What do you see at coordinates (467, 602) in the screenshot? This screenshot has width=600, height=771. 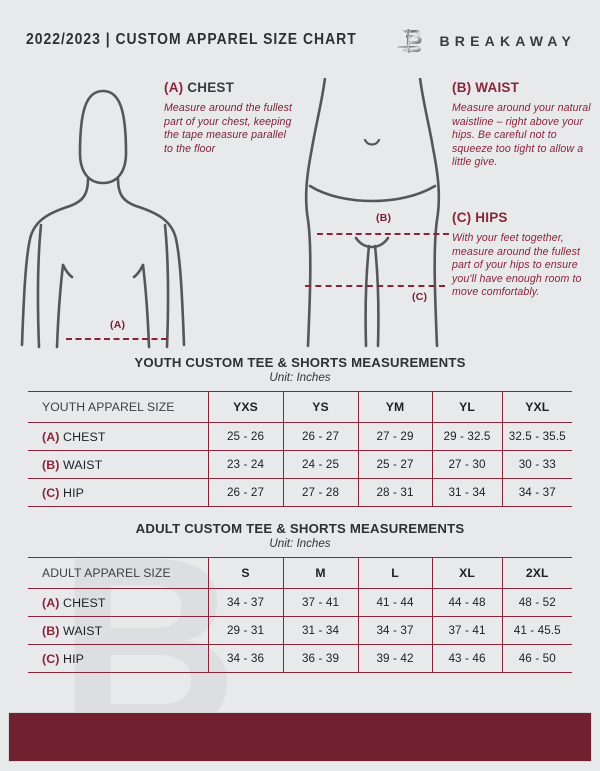 I see `measurement-value-cell: 44 - 48` at bounding box center [467, 602].